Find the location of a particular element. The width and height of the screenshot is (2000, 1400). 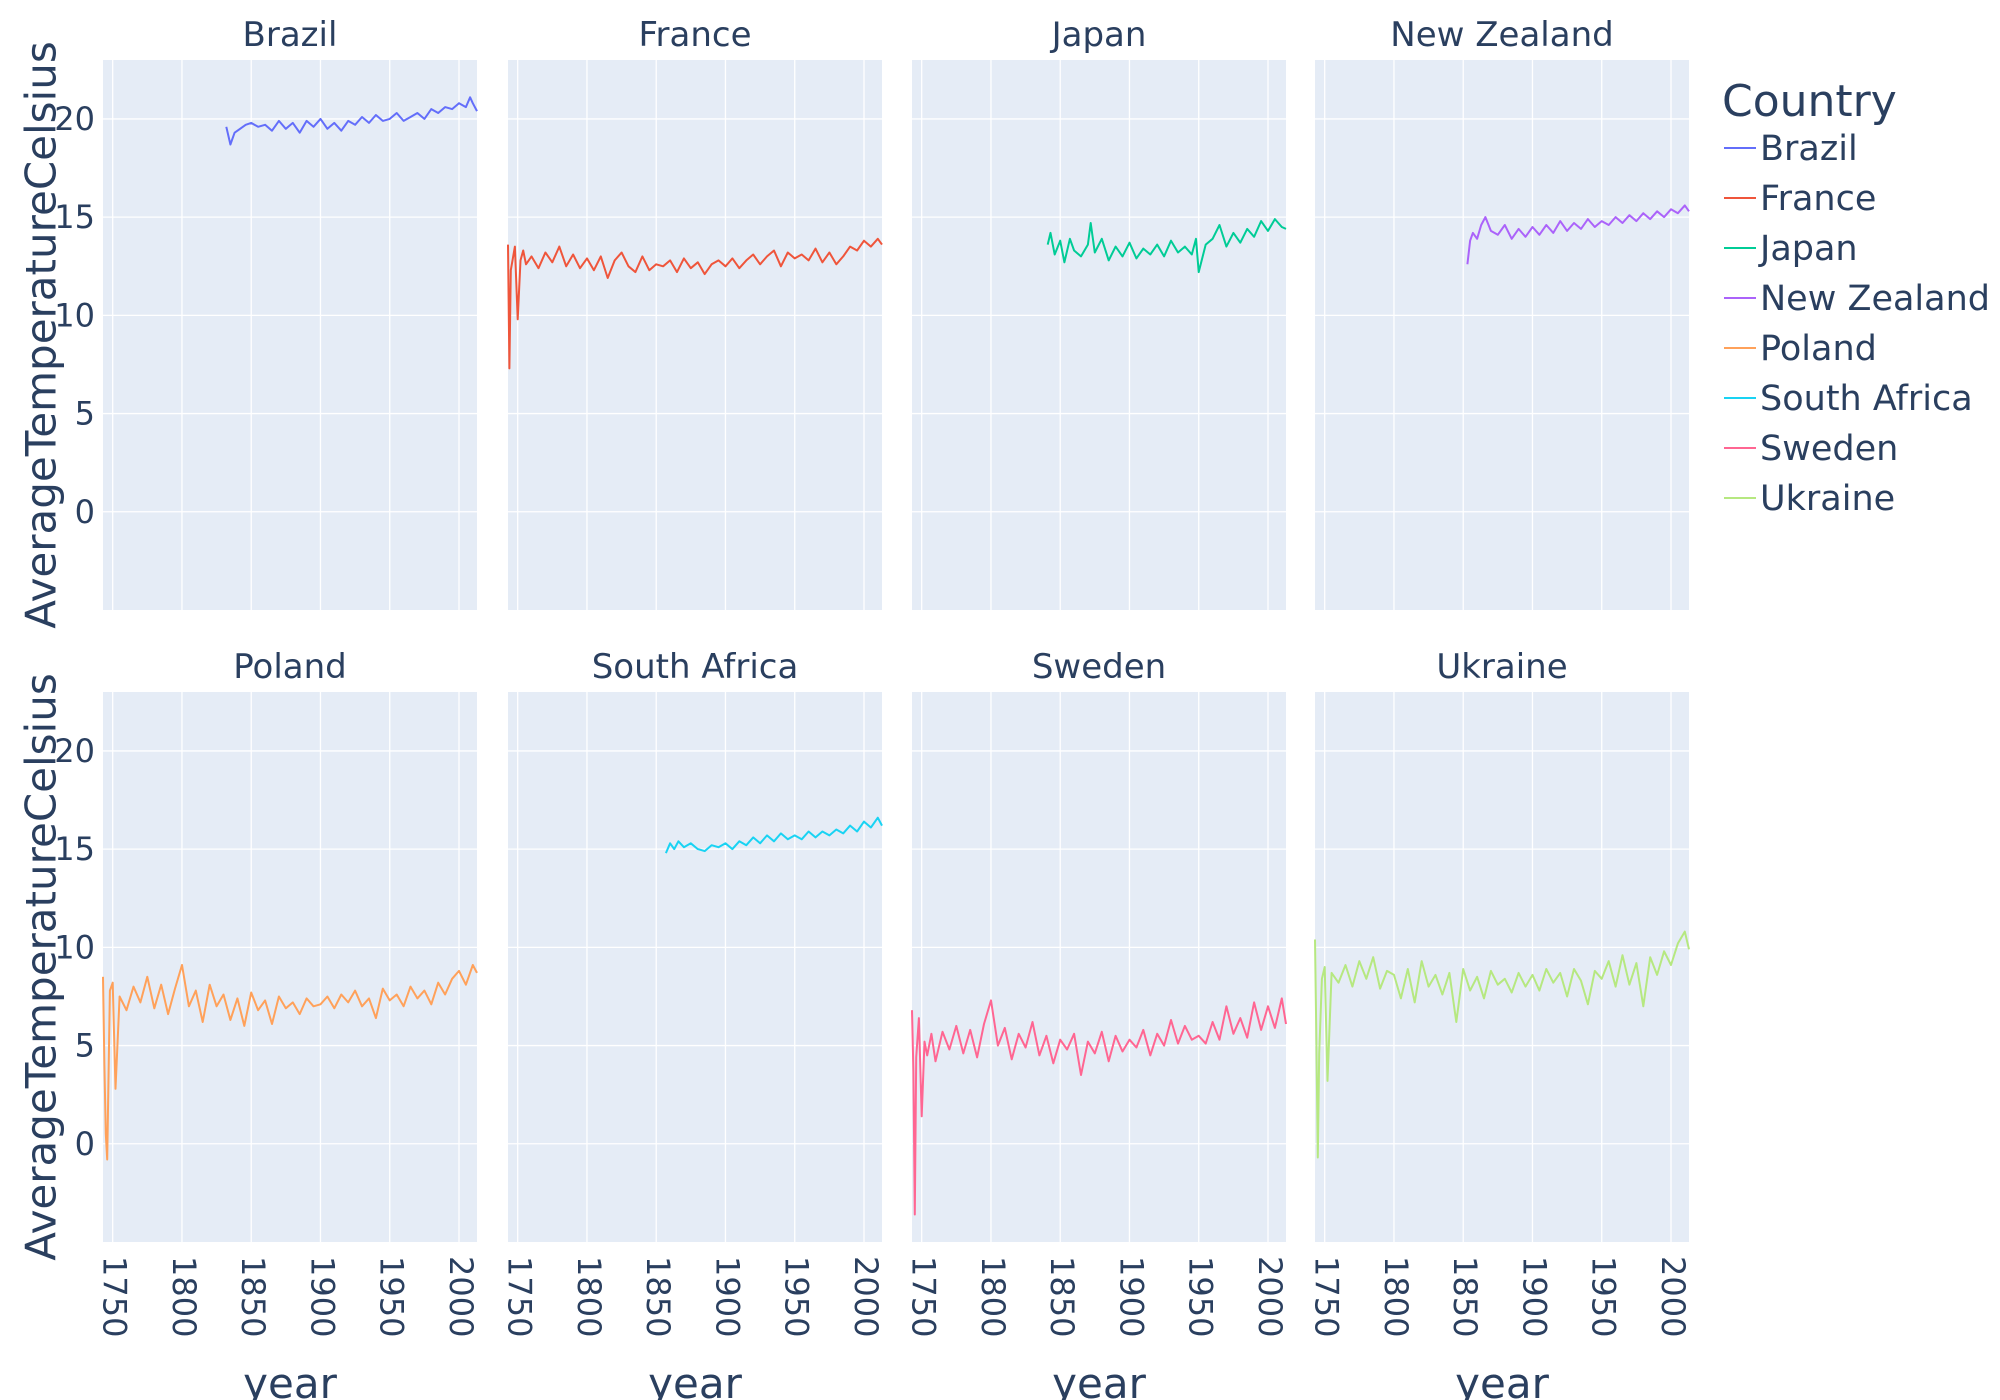

legend-item: South Africa is located at coordinates (1848, 399).